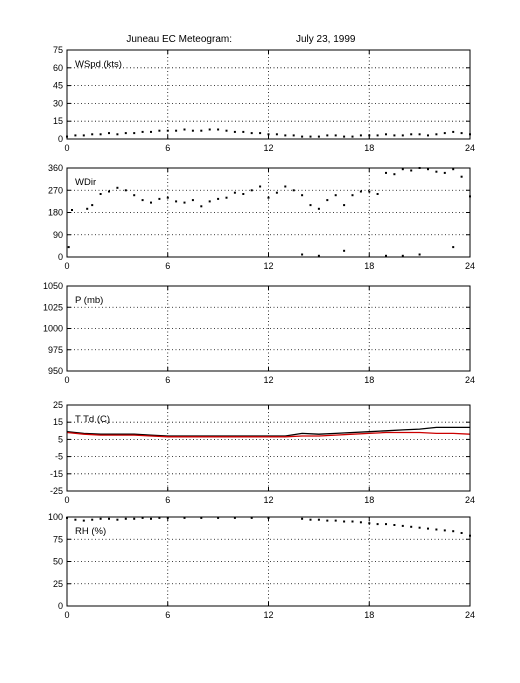  I want to click on y-tick-label: 30, so click(58, 103).